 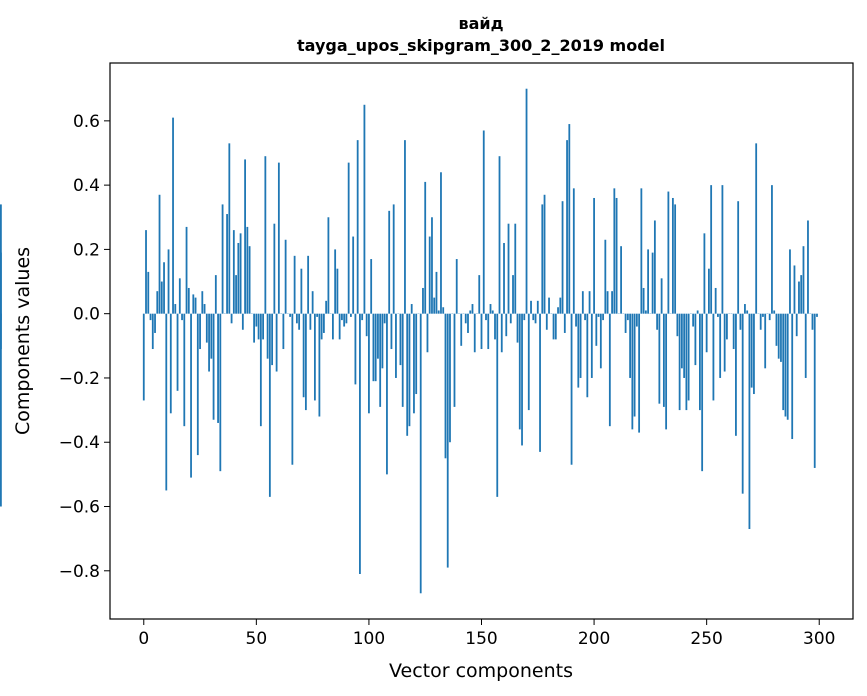 What do you see at coordinates (594, 639) in the screenshot?
I see `x-tick-label: 200` at bounding box center [594, 639].